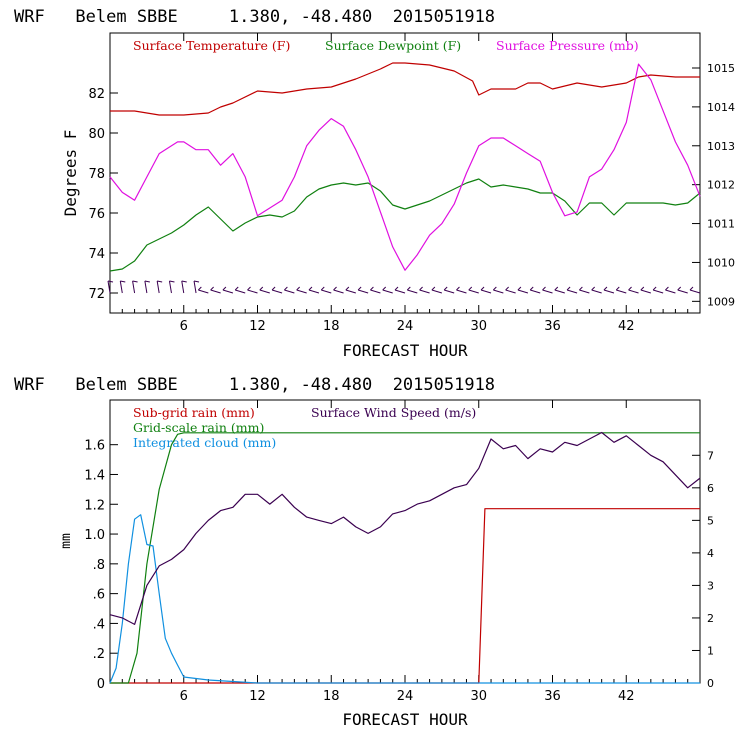  What do you see at coordinates (94, 505) in the screenshot?
I see `y-tick-label: 1.2` at bounding box center [94, 505].